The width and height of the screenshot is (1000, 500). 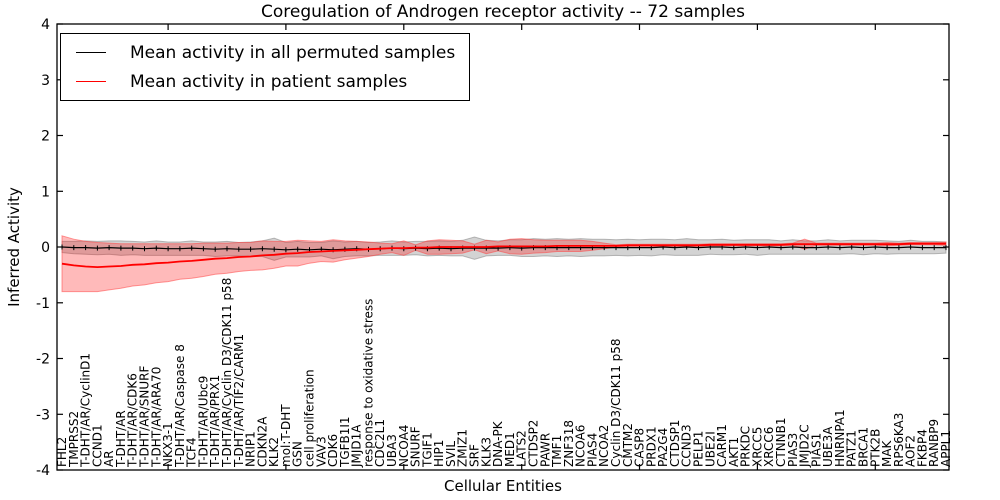 What do you see at coordinates (922, 448) in the screenshot?
I see `x-category-label: FKBP4` at bounding box center [922, 448].